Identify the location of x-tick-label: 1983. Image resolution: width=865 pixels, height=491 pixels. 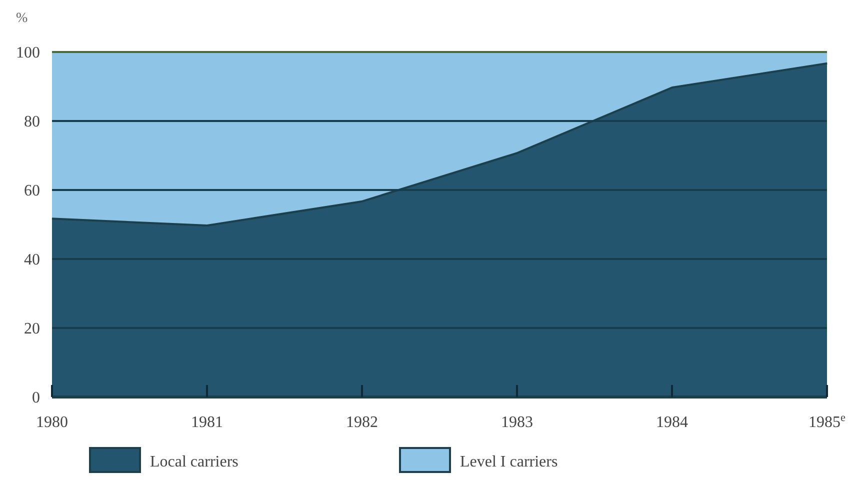
(517, 422).